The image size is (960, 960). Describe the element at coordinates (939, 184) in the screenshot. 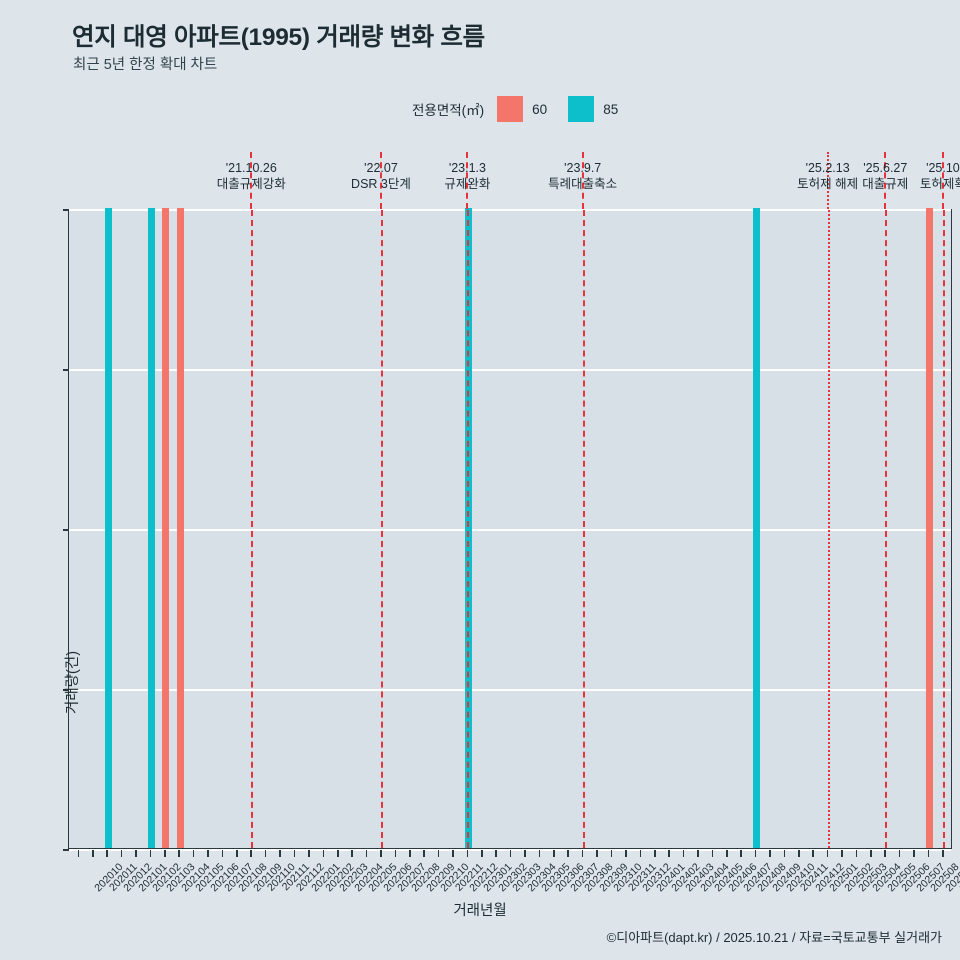

I see `event-name: 토허제확` at that location.